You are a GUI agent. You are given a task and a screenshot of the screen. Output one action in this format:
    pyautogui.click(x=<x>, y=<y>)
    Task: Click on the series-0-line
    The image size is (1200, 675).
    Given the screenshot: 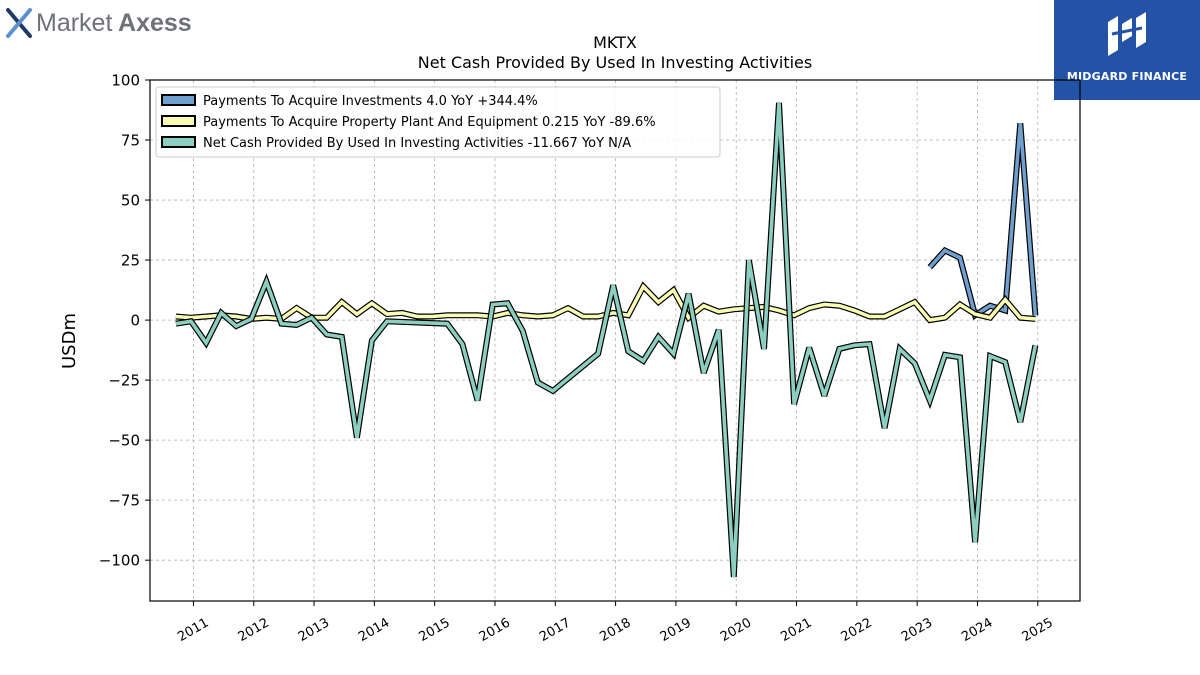 What is the action you would take?
    pyautogui.click(x=983, y=221)
    